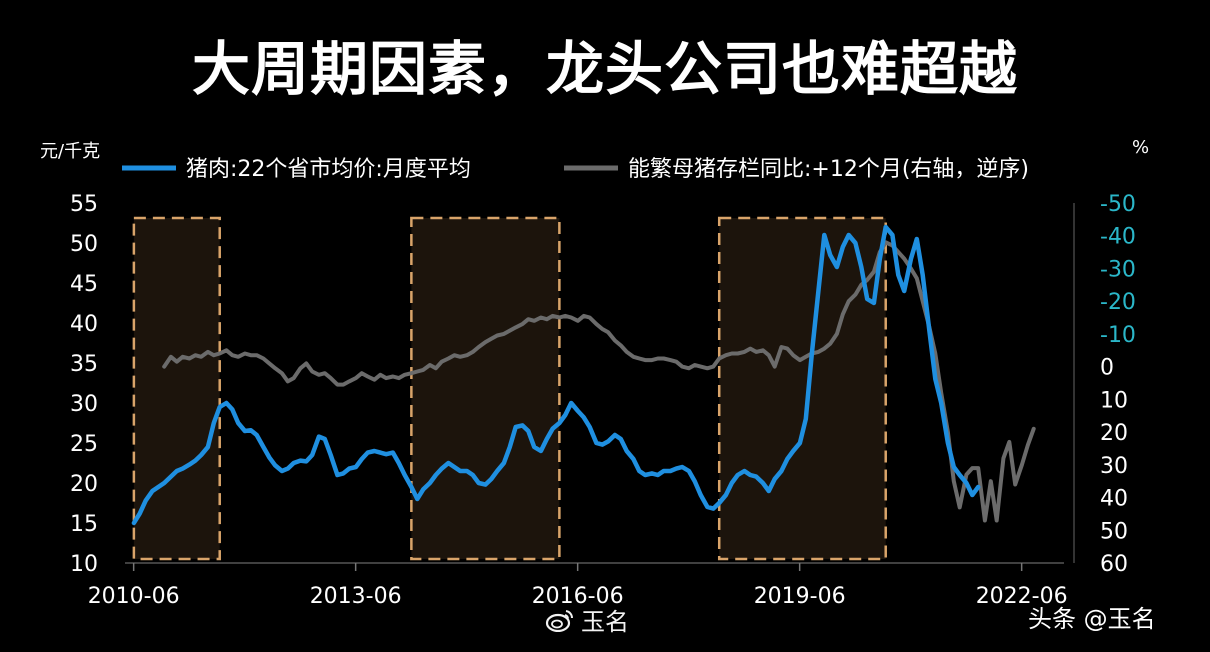 The image size is (1210, 652). I want to click on right-tick--10: -10, so click(1118, 335).